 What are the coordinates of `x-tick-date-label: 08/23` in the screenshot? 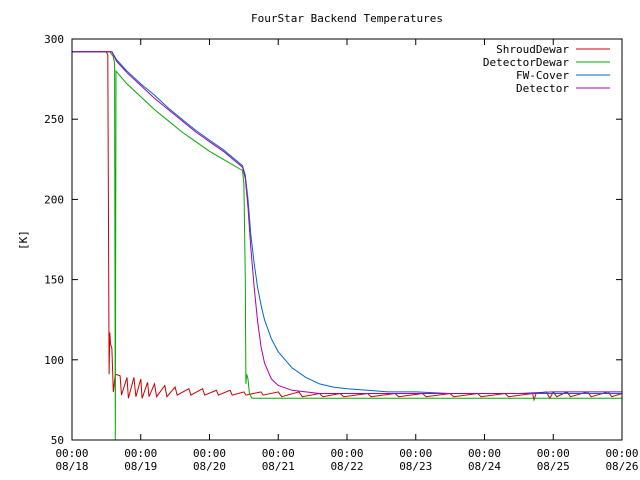 It's located at (415, 466).